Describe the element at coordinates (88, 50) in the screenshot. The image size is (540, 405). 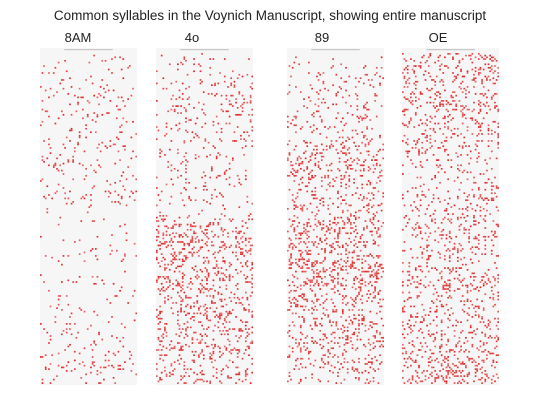
I see `panel-header-line` at that location.